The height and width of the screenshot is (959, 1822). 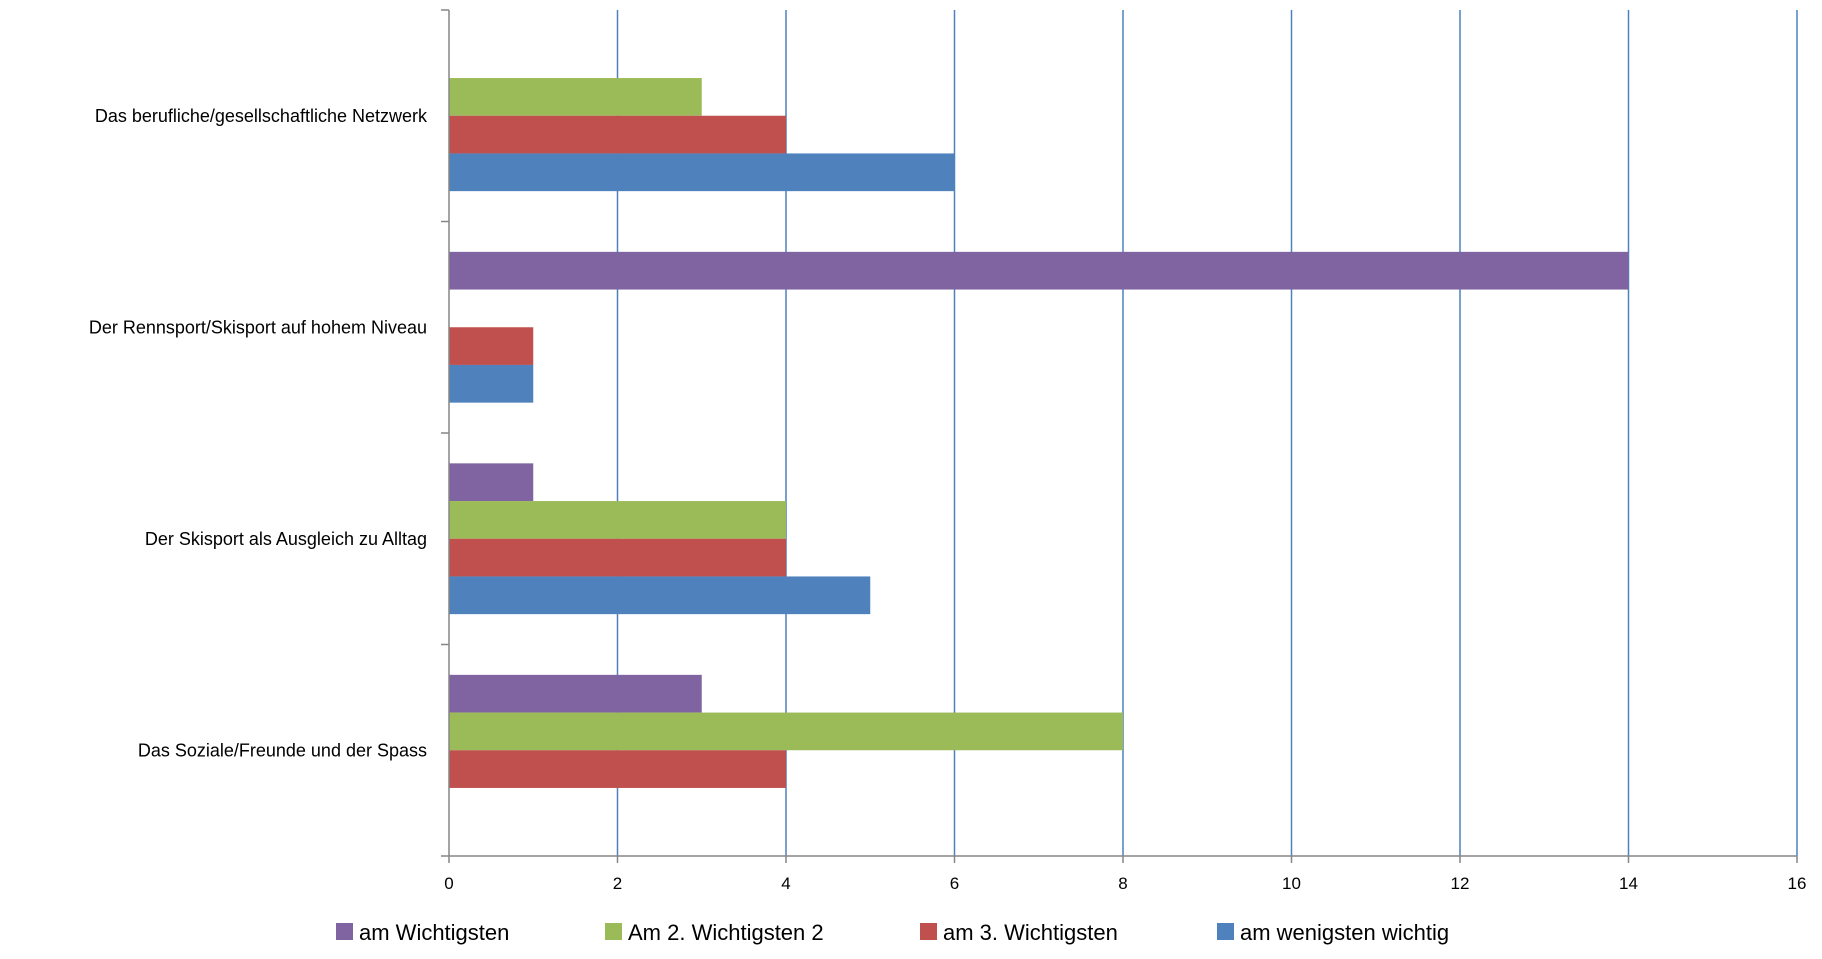 What do you see at coordinates (434, 932) in the screenshot?
I see `legend-label: am Wichtigsten` at bounding box center [434, 932].